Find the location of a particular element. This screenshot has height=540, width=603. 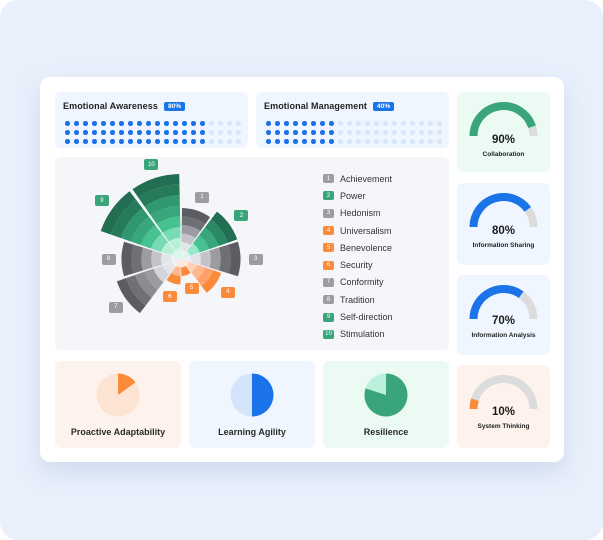

card-label: Learning Agility is located at coordinates (252, 432).